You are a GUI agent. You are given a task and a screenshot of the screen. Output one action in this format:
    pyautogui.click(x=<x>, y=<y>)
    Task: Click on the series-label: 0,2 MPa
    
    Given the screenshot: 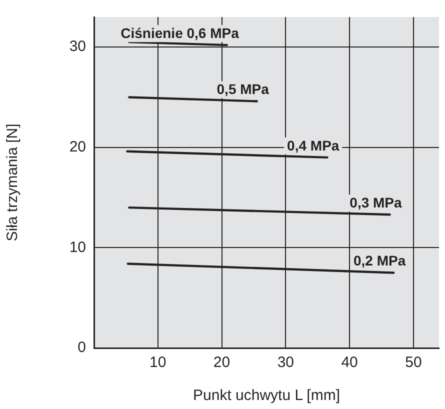 What is the action you would take?
    pyautogui.click(x=380, y=260)
    